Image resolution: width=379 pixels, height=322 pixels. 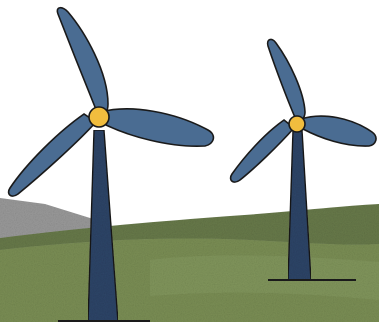 I want to click on right-turbine-hub, so click(x=297, y=124).